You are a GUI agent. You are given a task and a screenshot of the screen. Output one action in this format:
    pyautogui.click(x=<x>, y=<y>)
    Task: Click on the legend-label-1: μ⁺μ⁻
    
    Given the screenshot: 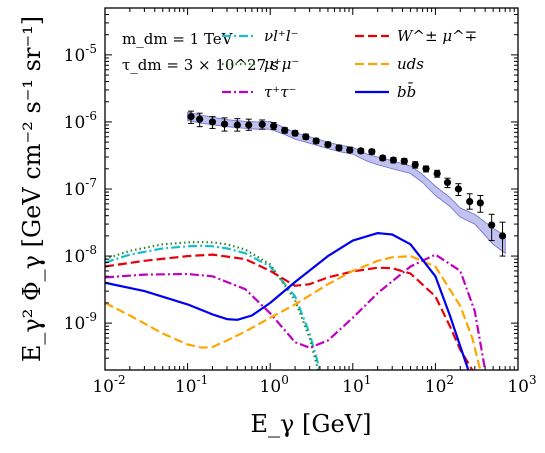 What is the action you would take?
    pyautogui.click(x=281, y=64)
    